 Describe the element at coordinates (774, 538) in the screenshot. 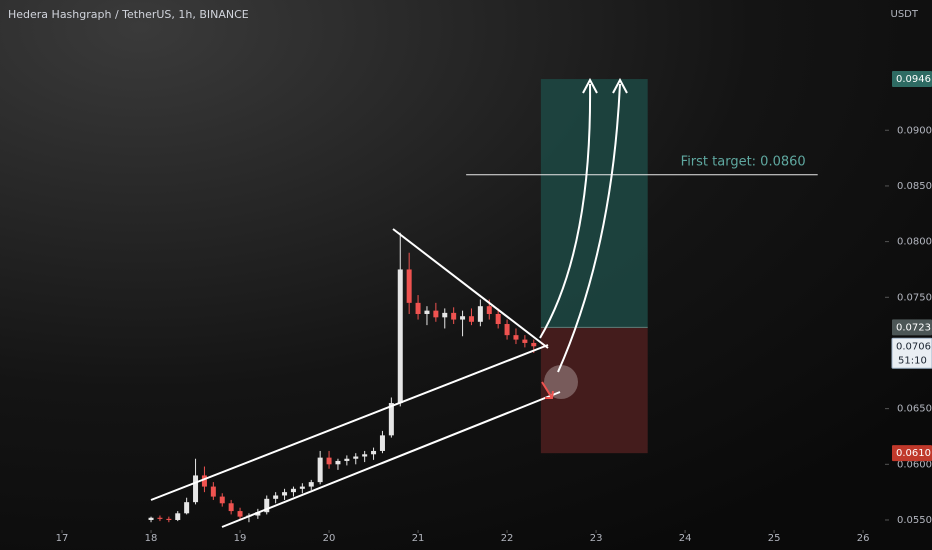

I see `x-tick-label: 25` at that location.